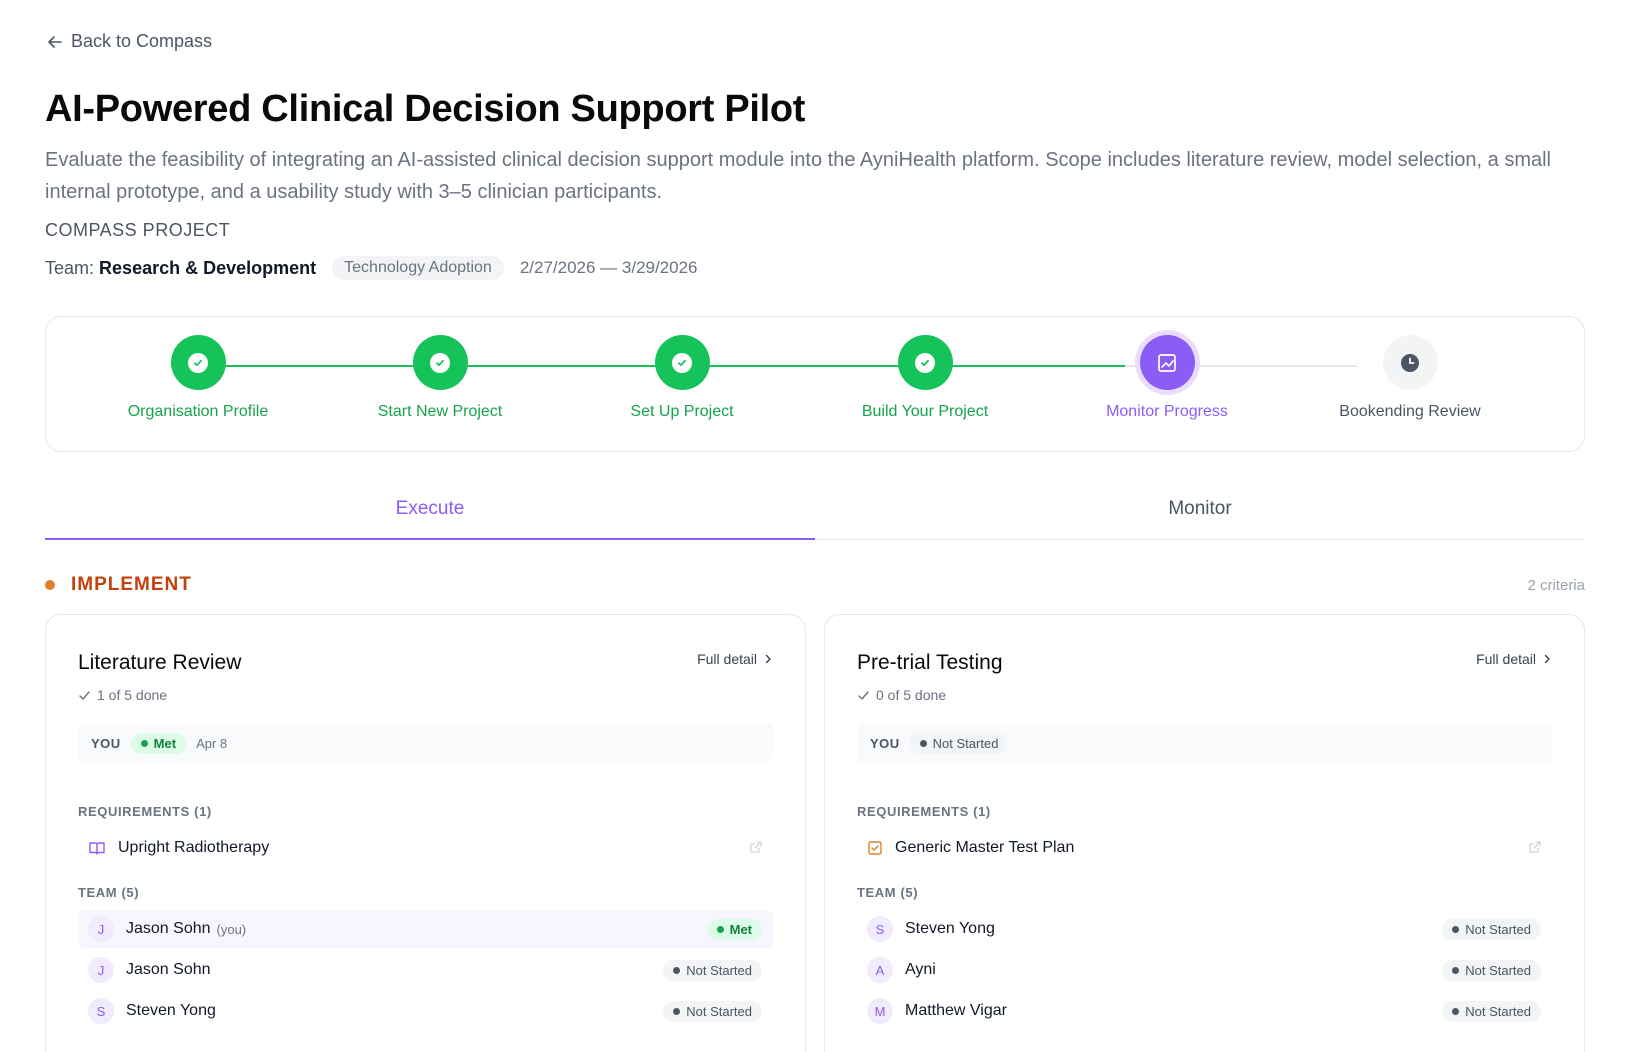 This screenshot has height=1052, width=1634. I want to click on team-member-row: A Ayni Not Started, so click(1204, 970).